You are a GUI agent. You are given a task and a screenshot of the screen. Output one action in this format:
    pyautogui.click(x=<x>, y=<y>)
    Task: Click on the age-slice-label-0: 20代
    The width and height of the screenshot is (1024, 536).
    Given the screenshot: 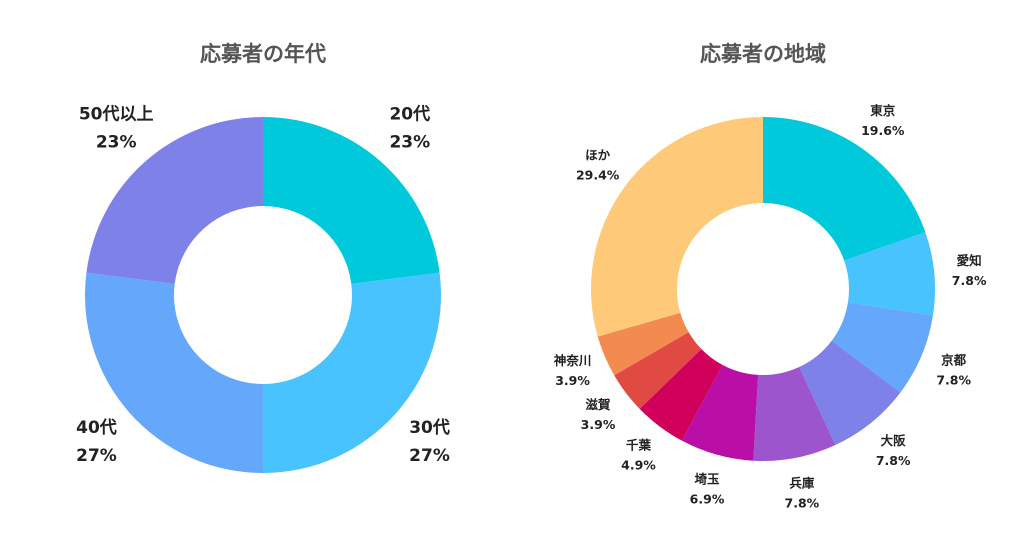 What is the action you would take?
    pyautogui.click(x=409, y=113)
    